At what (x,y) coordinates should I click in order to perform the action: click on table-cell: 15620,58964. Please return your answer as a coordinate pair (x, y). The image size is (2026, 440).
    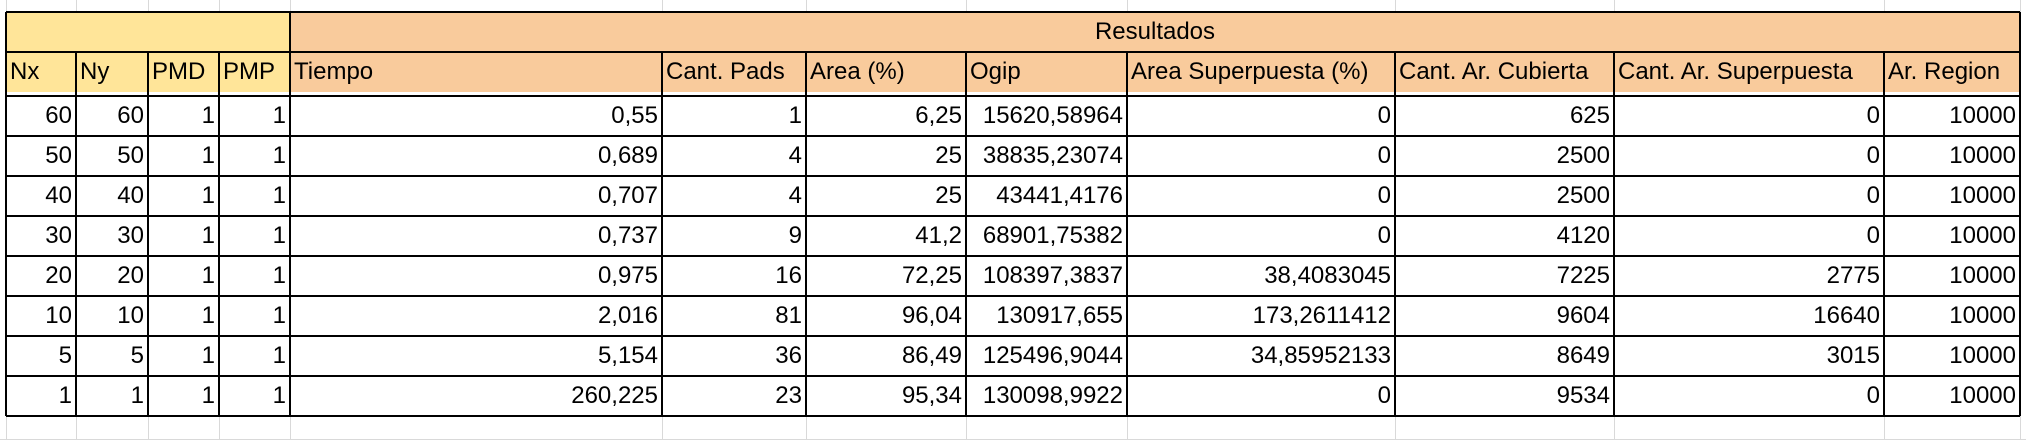
    Looking at the image, I should click on (1052, 115).